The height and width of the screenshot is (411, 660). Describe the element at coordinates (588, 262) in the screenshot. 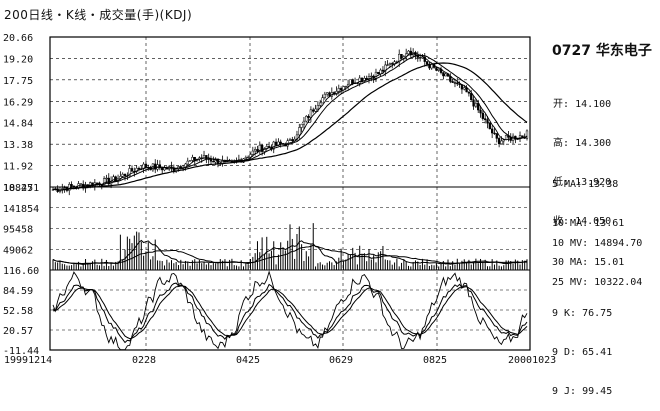

I see `ma30: 30 MA: 15.01` at that location.